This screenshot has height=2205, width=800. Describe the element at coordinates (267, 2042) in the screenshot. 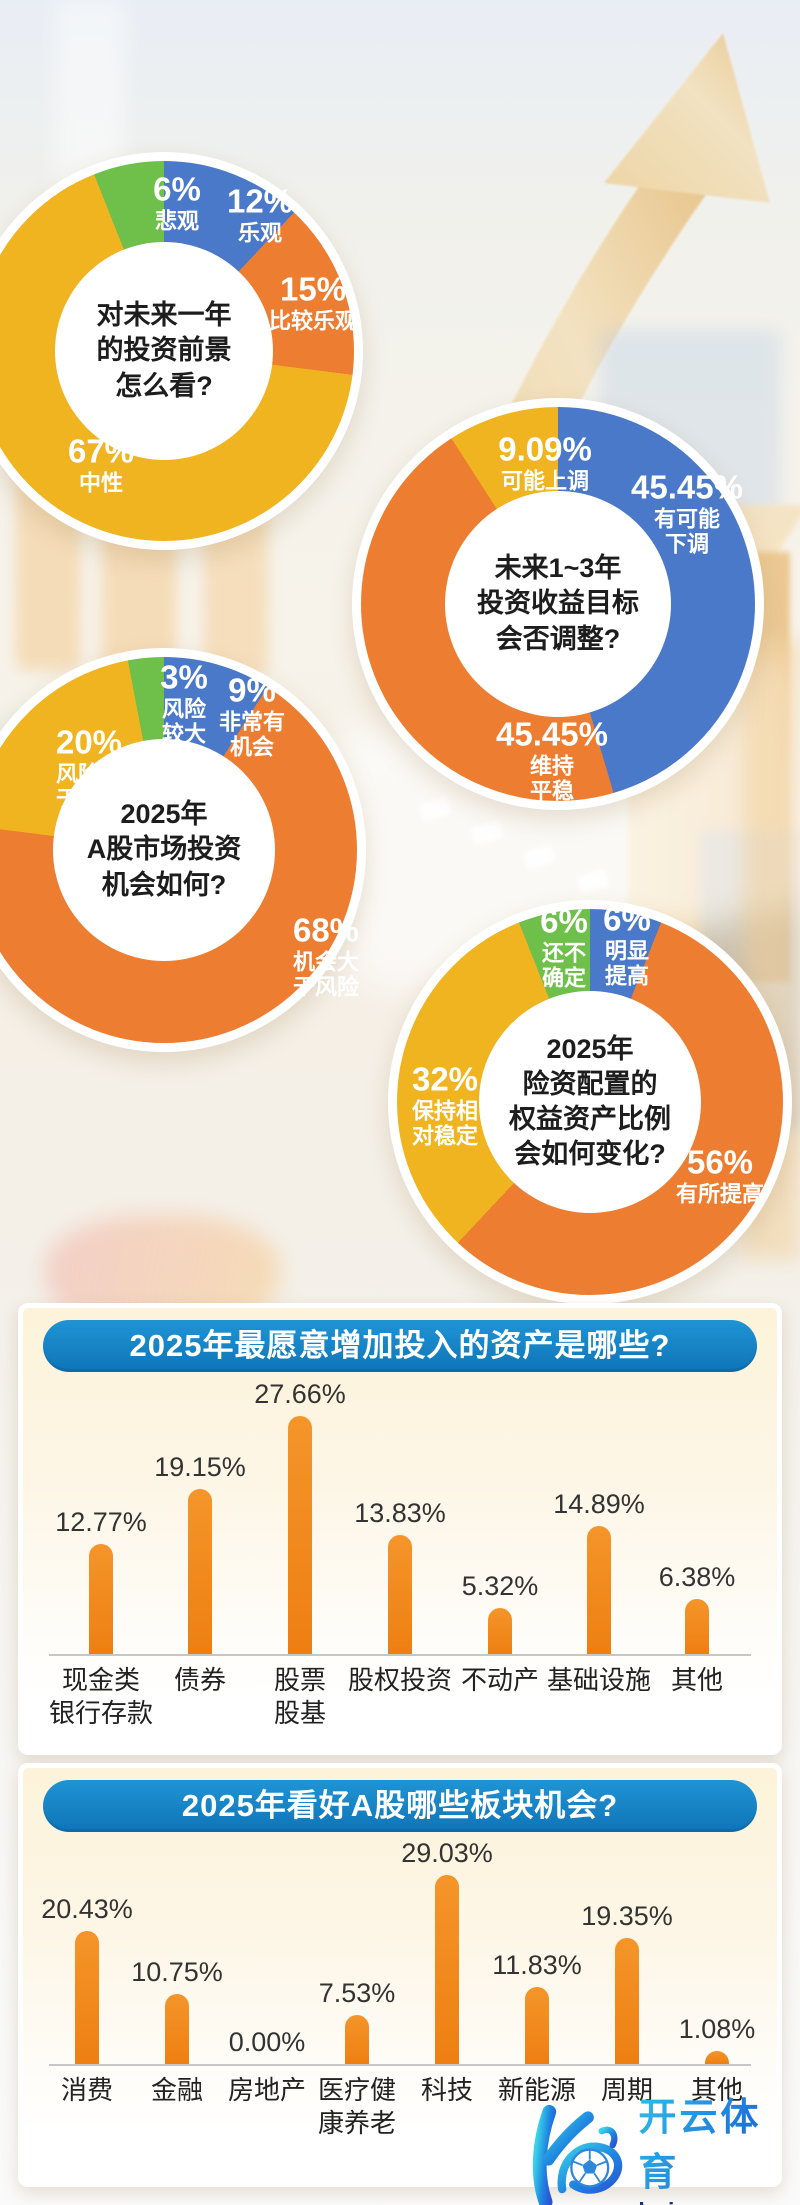

I see `bar-value-label: 0.00%` at that location.